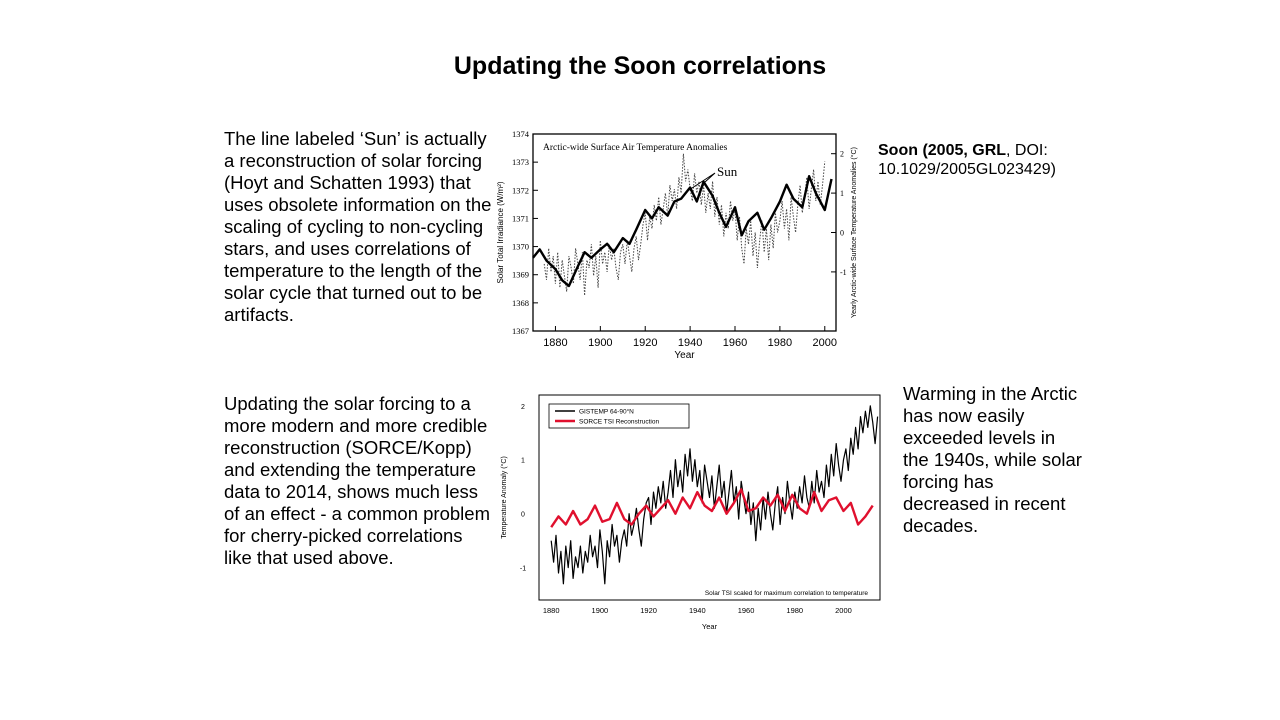 The height and width of the screenshot is (720, 1280). What do you see at coordinates (551, 610) in the screenshot?
I see `gistemp-x-tick-label: 1880` at bounding box center [551, 610].